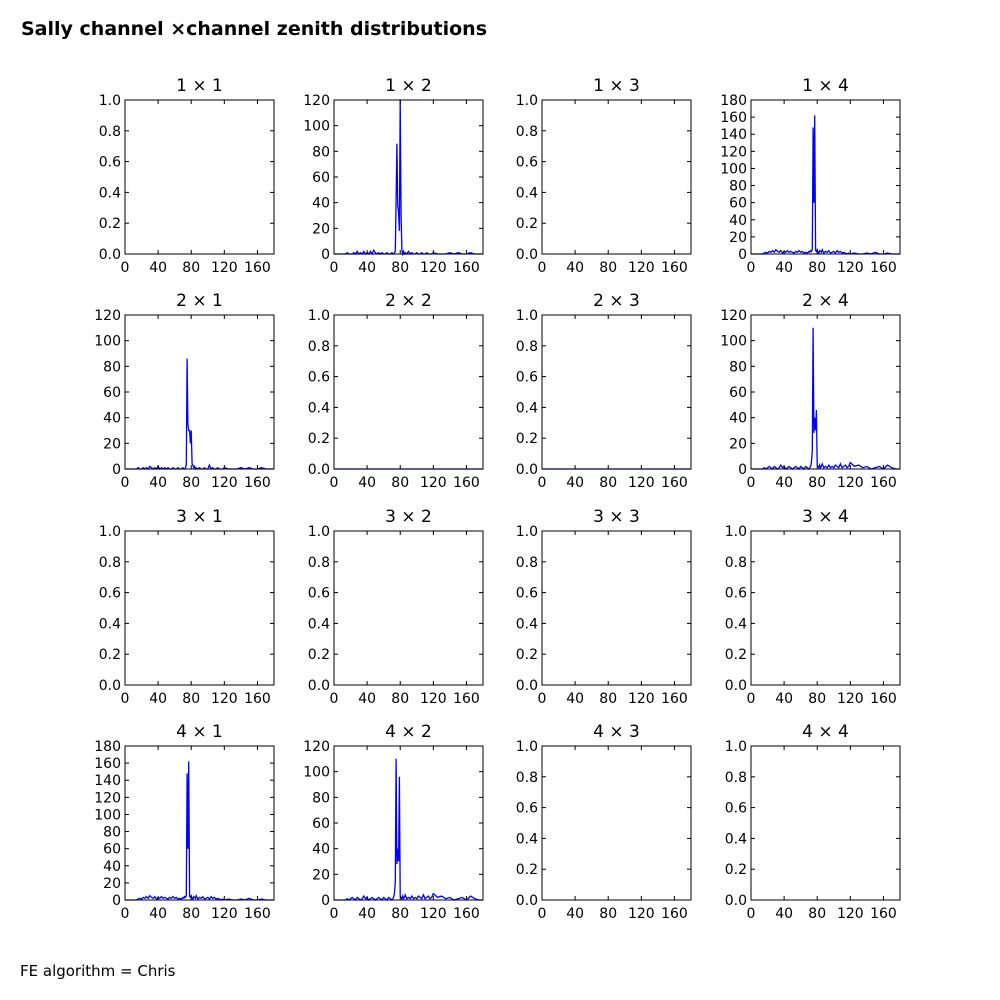 This screenshot has width=1000, height=1000. What do you see at coordinates (733, 118) in the screenshot?
I see `y-tick-label: 160` at bounding box center [733, 118].